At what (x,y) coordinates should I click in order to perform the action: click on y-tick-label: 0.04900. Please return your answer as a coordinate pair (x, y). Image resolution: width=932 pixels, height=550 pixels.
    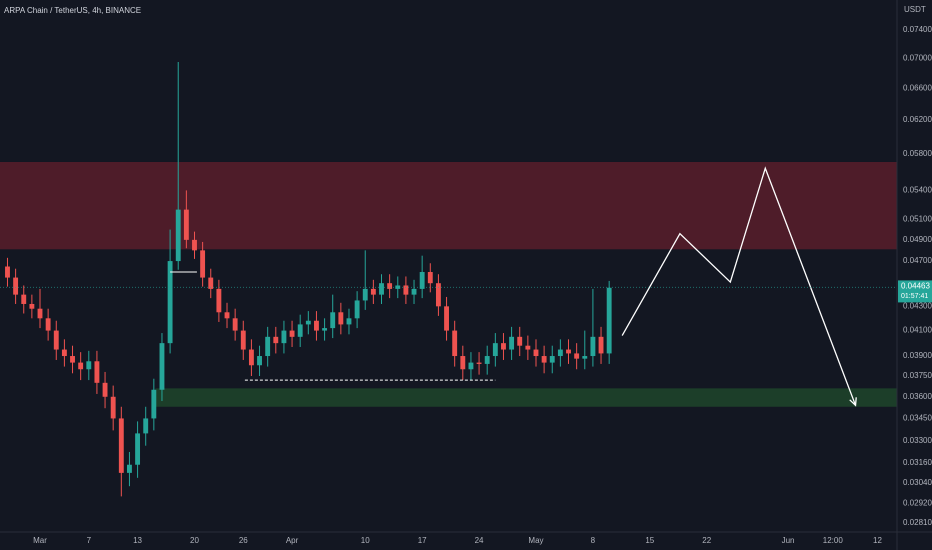
    Looking at the image, I should click on (917, 239).